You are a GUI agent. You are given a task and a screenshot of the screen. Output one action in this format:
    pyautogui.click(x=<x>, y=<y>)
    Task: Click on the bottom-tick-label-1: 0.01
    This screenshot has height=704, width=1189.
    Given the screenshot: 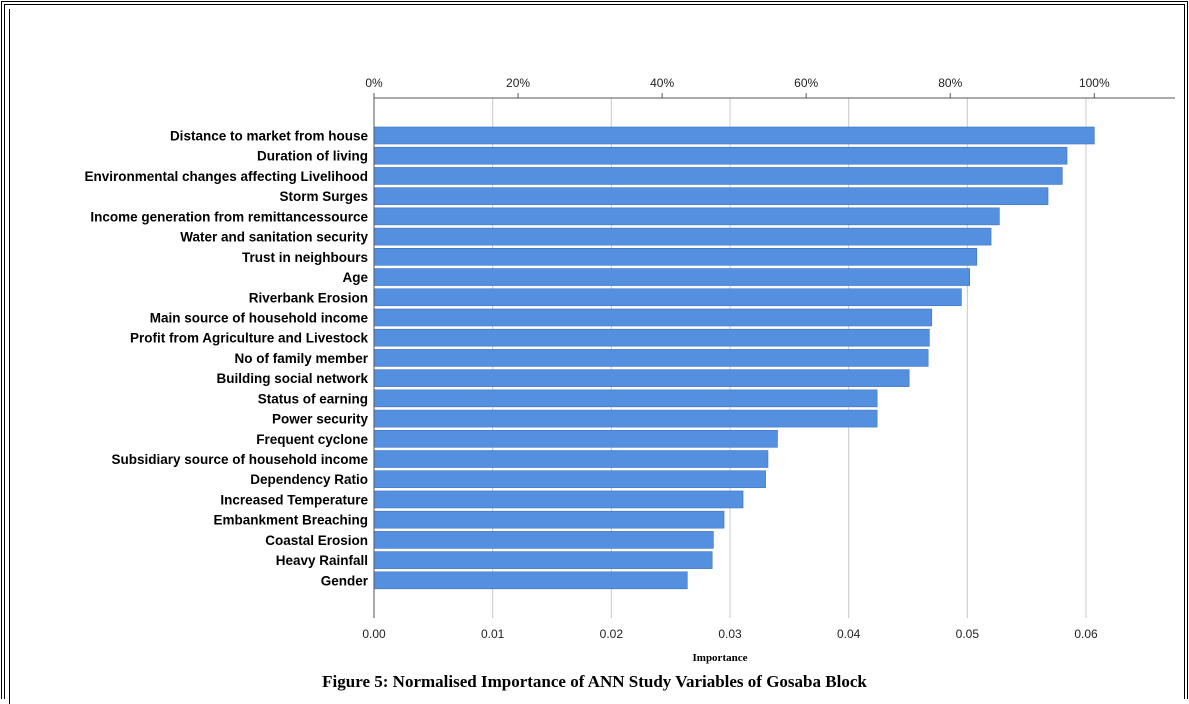 What is the action you would take?
    pyautogui.click(x=493, y=634)
    